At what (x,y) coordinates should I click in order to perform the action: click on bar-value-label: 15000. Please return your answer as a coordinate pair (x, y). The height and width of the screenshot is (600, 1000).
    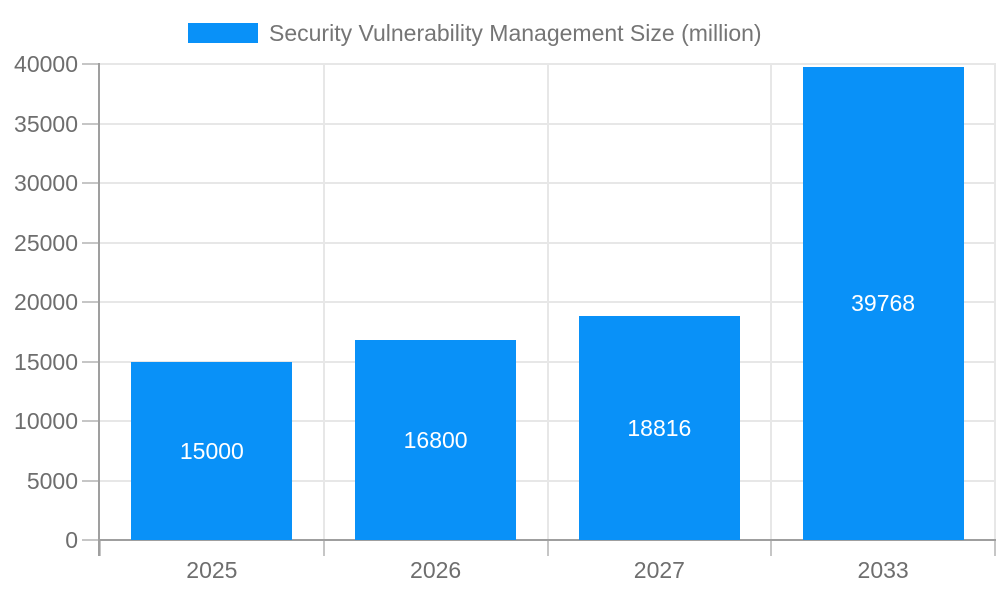
    Looking at the image, I should click on (211, 450).